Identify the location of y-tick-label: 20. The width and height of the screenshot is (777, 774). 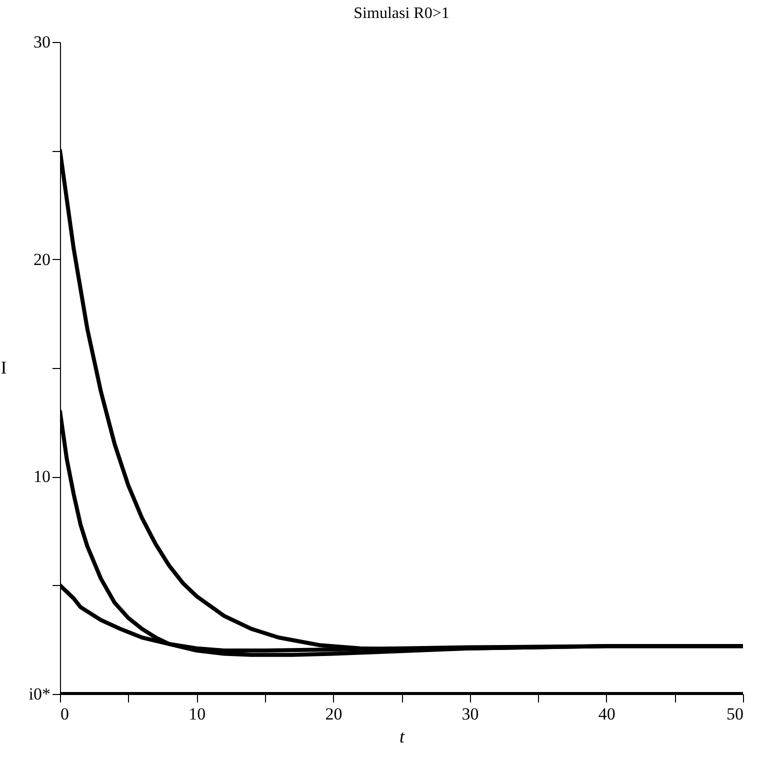
(42, 259).